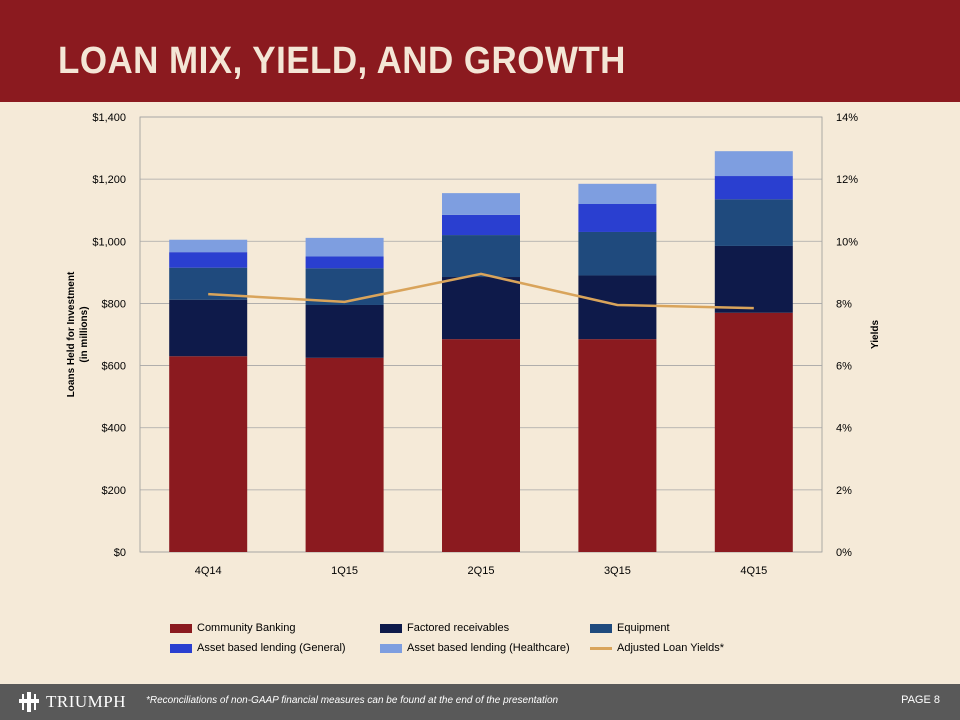 The height and width of the screenshot is (720, 960). Describe the element at coordinates (271, 648) in the screenshot. I see `legend-label: Asset based lending (General)` at that location.